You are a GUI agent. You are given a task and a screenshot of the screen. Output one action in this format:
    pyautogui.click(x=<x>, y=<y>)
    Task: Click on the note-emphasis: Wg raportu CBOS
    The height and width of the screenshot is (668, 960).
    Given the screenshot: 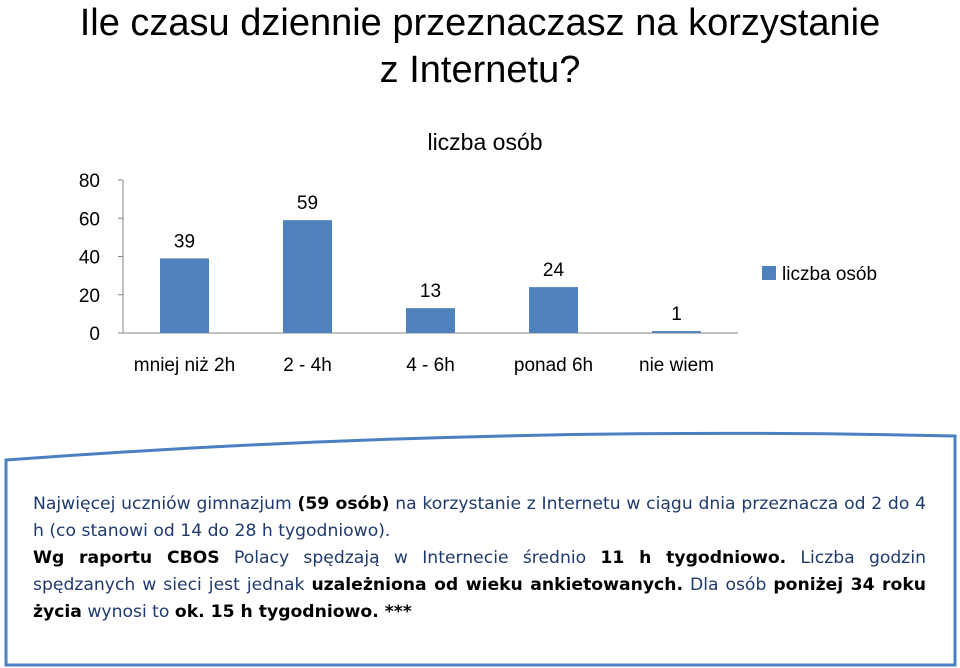 What is the action you would take?
    pyautogui.click(x=126, y=558)
    